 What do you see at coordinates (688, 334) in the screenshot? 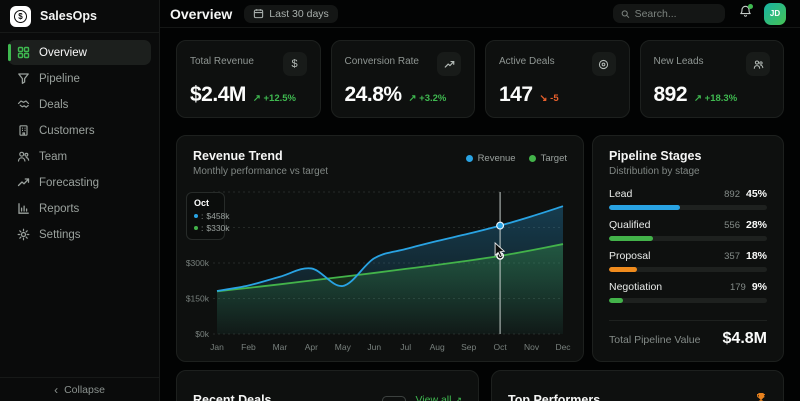
I see `pipeline-total: Total Pipeline Value $4.8M` at bounding box center [688, 334].